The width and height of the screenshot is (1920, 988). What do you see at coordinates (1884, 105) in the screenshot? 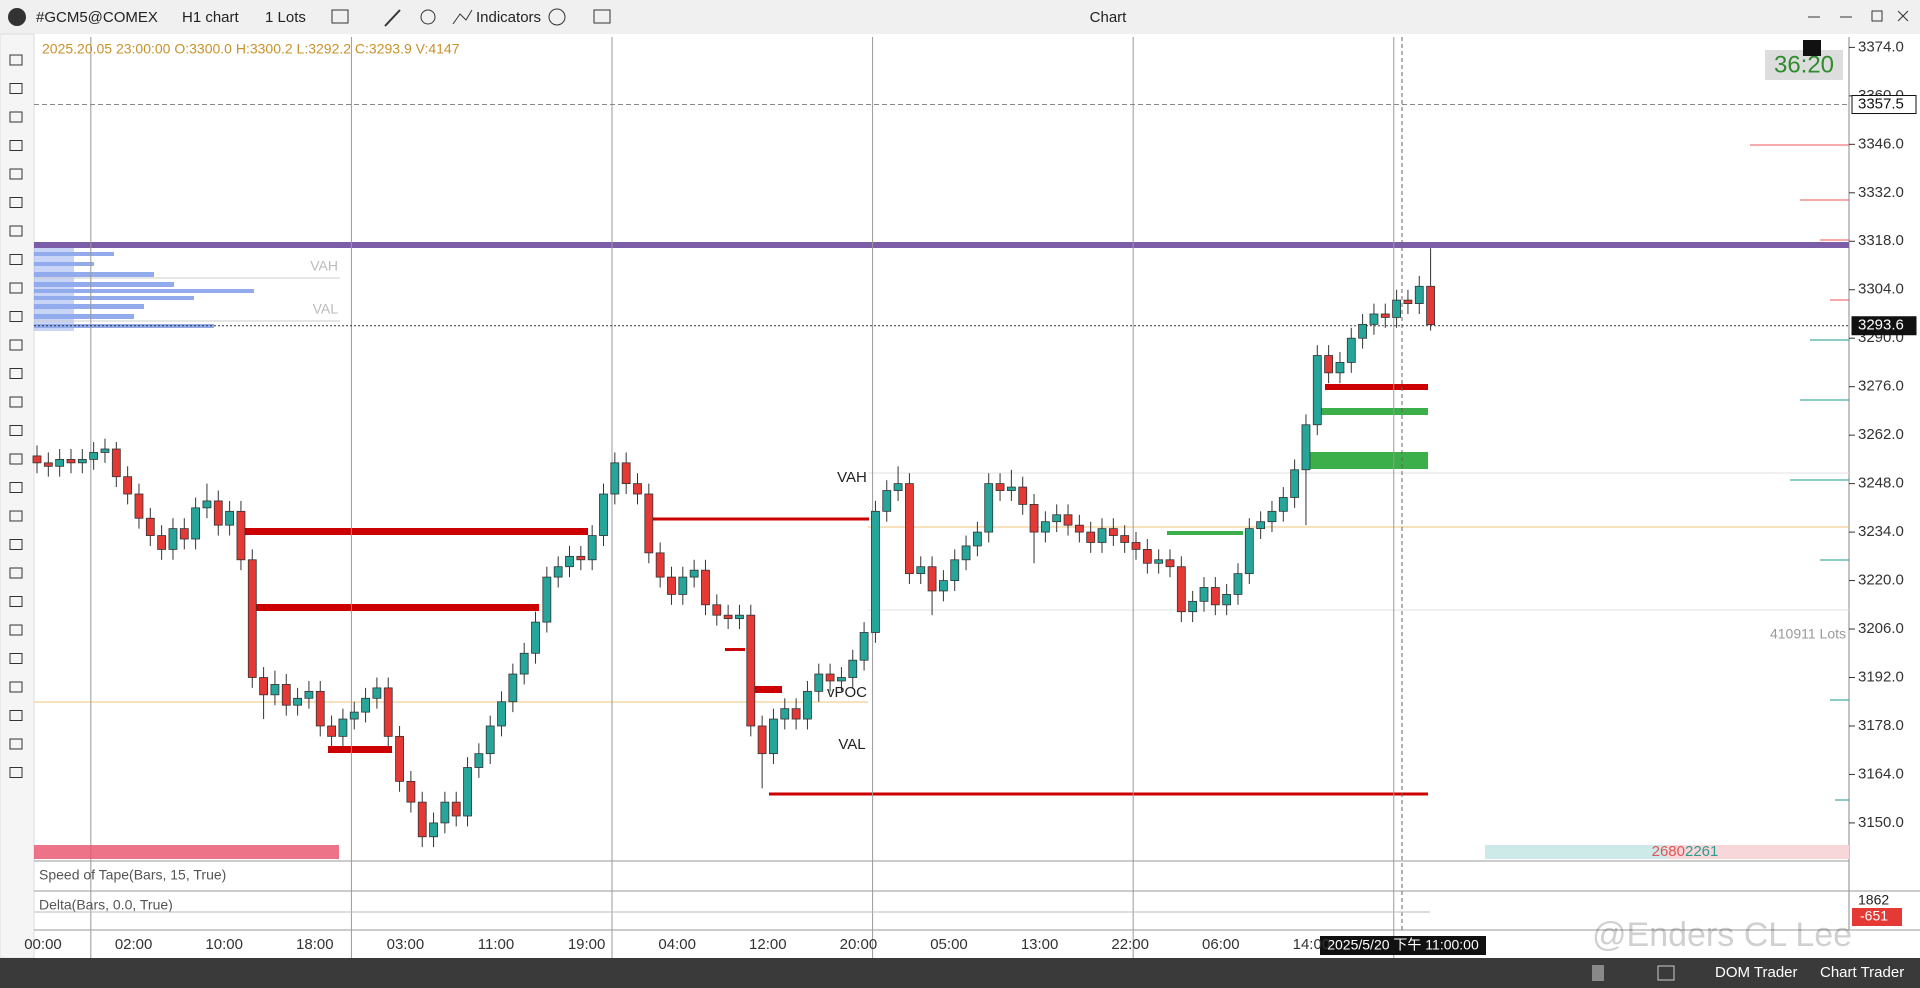
I see `price-marker-box` at bounding box center [1884, 105].